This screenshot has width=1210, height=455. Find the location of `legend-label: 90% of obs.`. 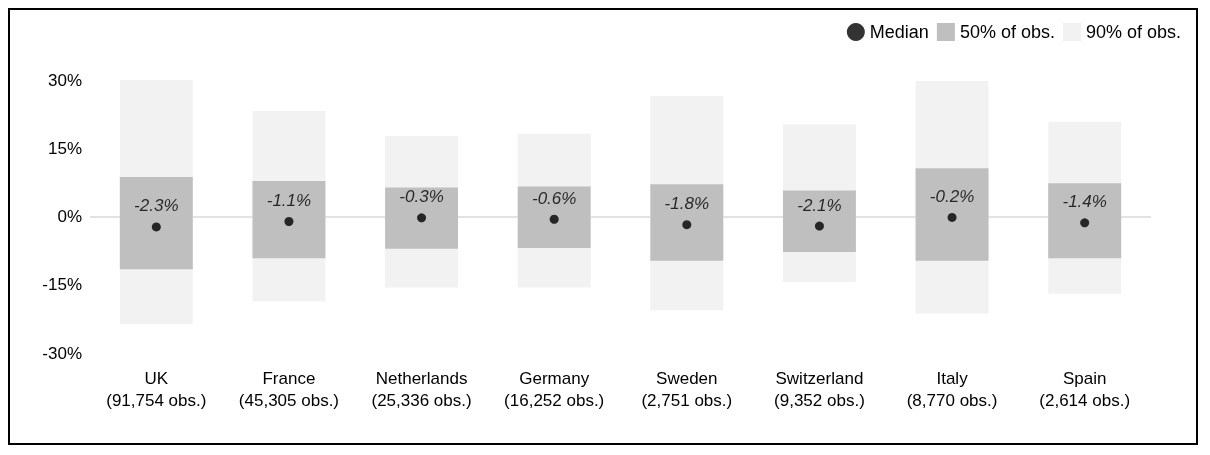

legend-label: 90% of obs. is located at coordinates (1133, 32).